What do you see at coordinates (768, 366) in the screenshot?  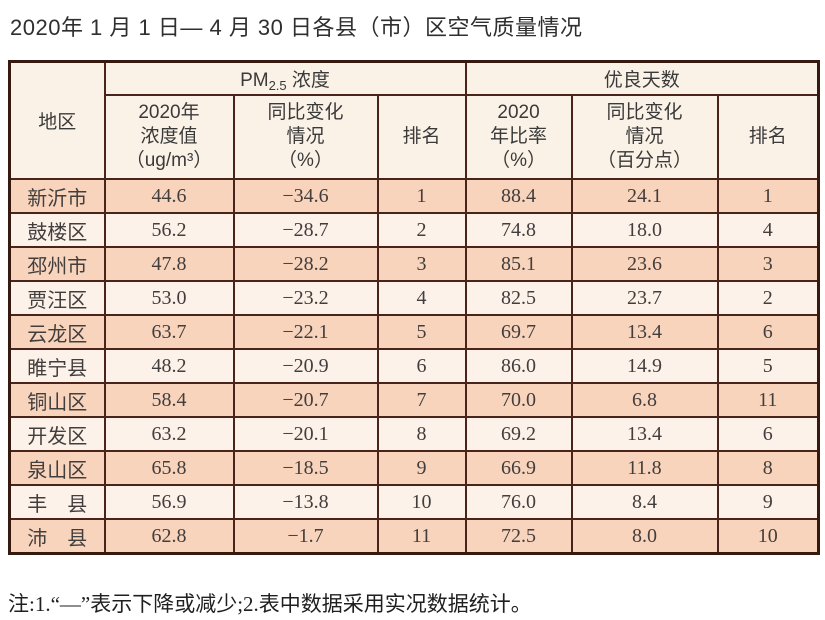 I see `ratio-rank-cell: 5` at bounding box center [768, 366].